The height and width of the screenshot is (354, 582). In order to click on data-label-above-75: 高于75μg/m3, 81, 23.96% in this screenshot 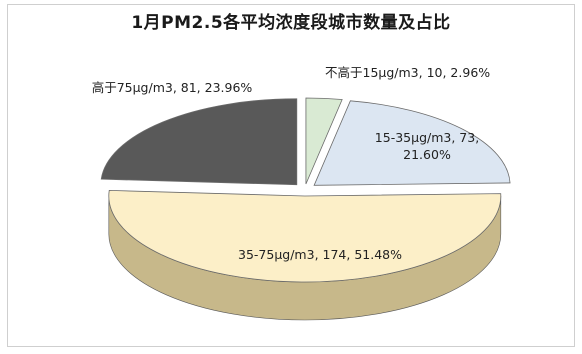, I will do `click(172, 87)`.